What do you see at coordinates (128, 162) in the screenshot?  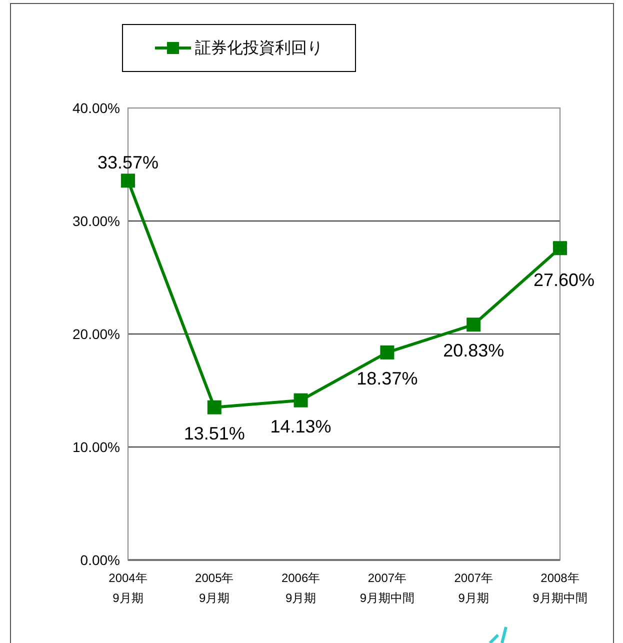 I see `text: 33.57%` at bounding box center [128, 162].